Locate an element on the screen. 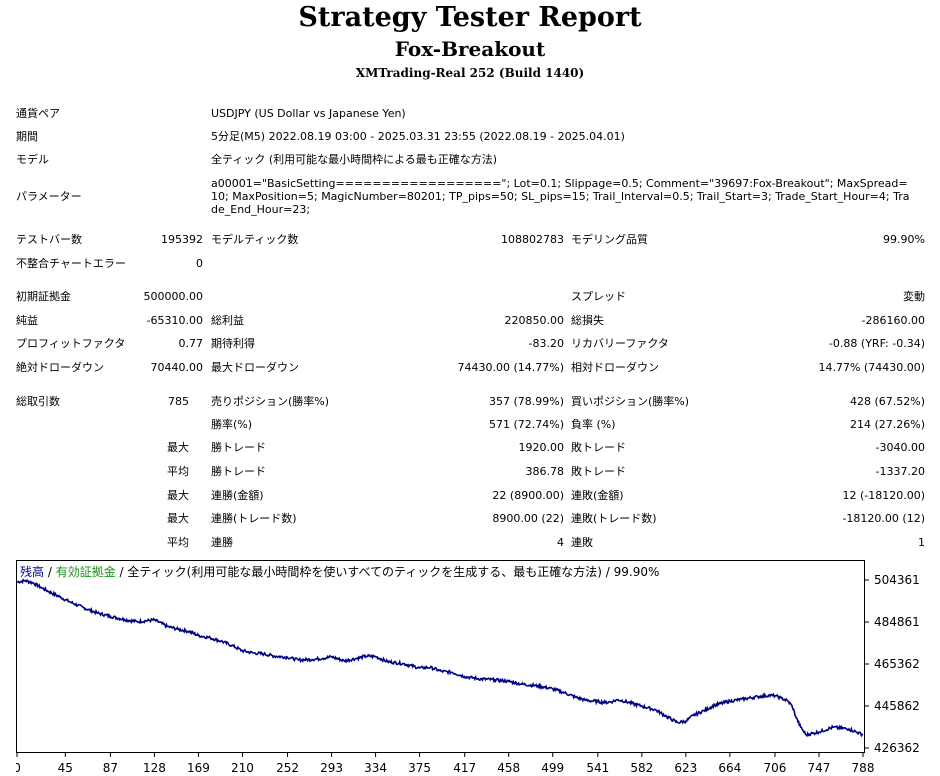 The image size is (940, 776). ticks-label: モデルティック数 is located at coordinates (255, 239).